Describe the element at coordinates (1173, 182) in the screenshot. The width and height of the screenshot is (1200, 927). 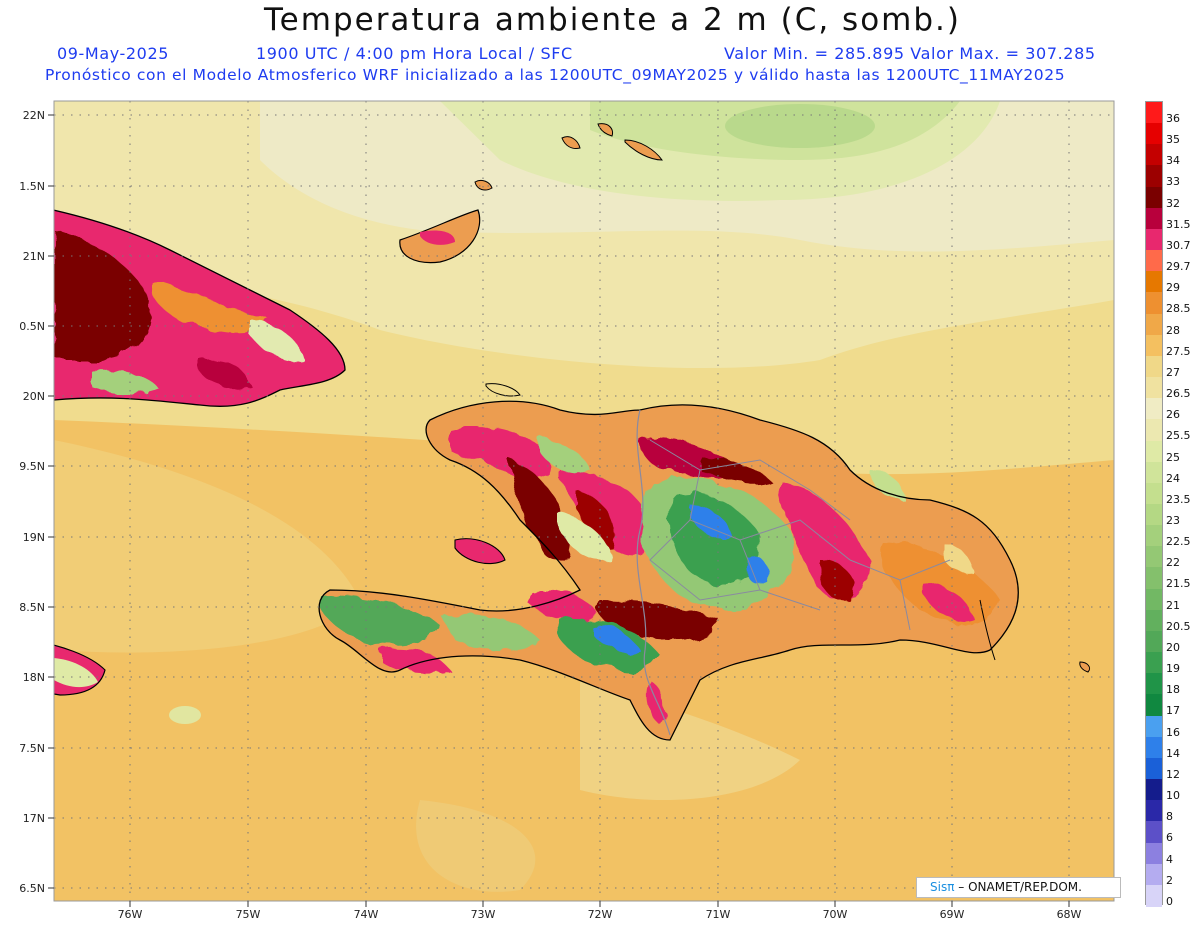
I see `legend-label: 33` at that location.